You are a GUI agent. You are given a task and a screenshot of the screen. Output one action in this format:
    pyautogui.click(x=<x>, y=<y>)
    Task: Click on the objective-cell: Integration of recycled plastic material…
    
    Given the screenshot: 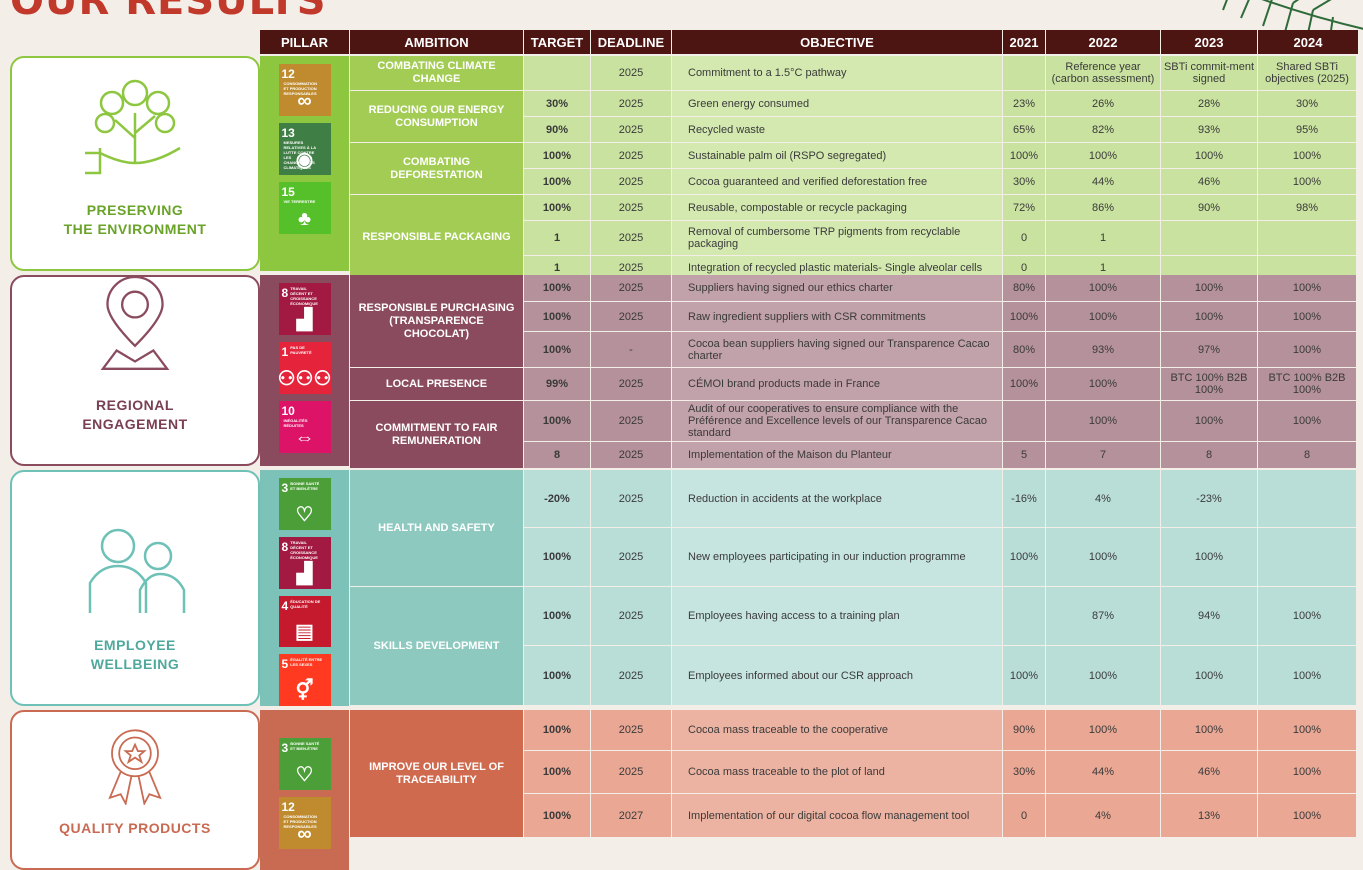 What is the action you would take?
    pyautogui.click(x=837, y=267)
    